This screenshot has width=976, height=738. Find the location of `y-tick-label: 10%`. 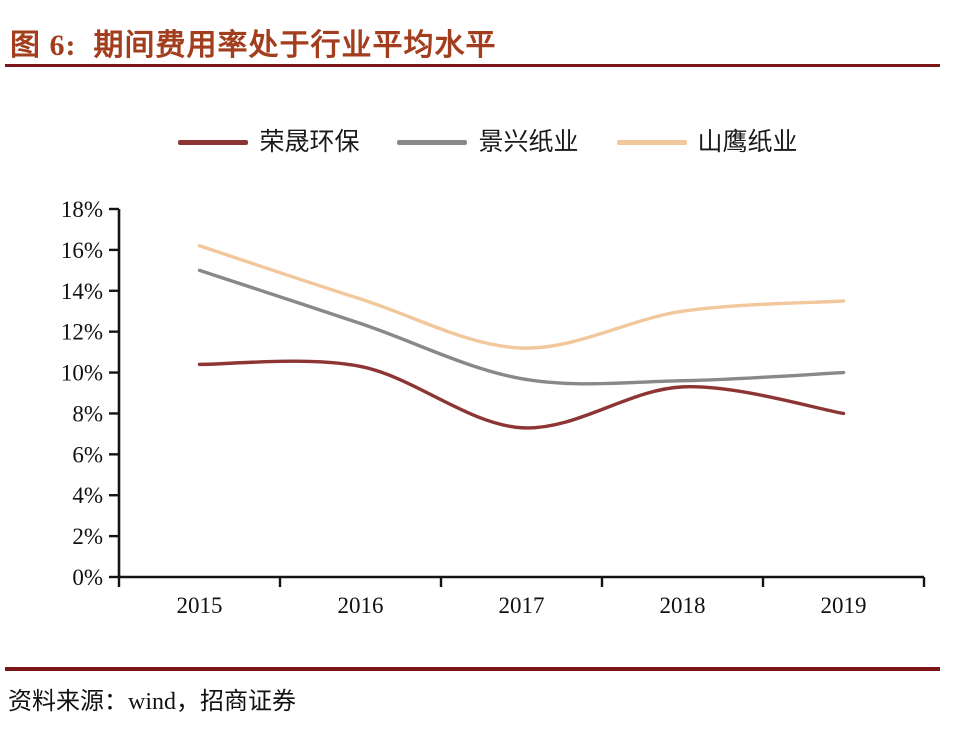

y-tick-label: 10% is located at coordinates (82, 373).